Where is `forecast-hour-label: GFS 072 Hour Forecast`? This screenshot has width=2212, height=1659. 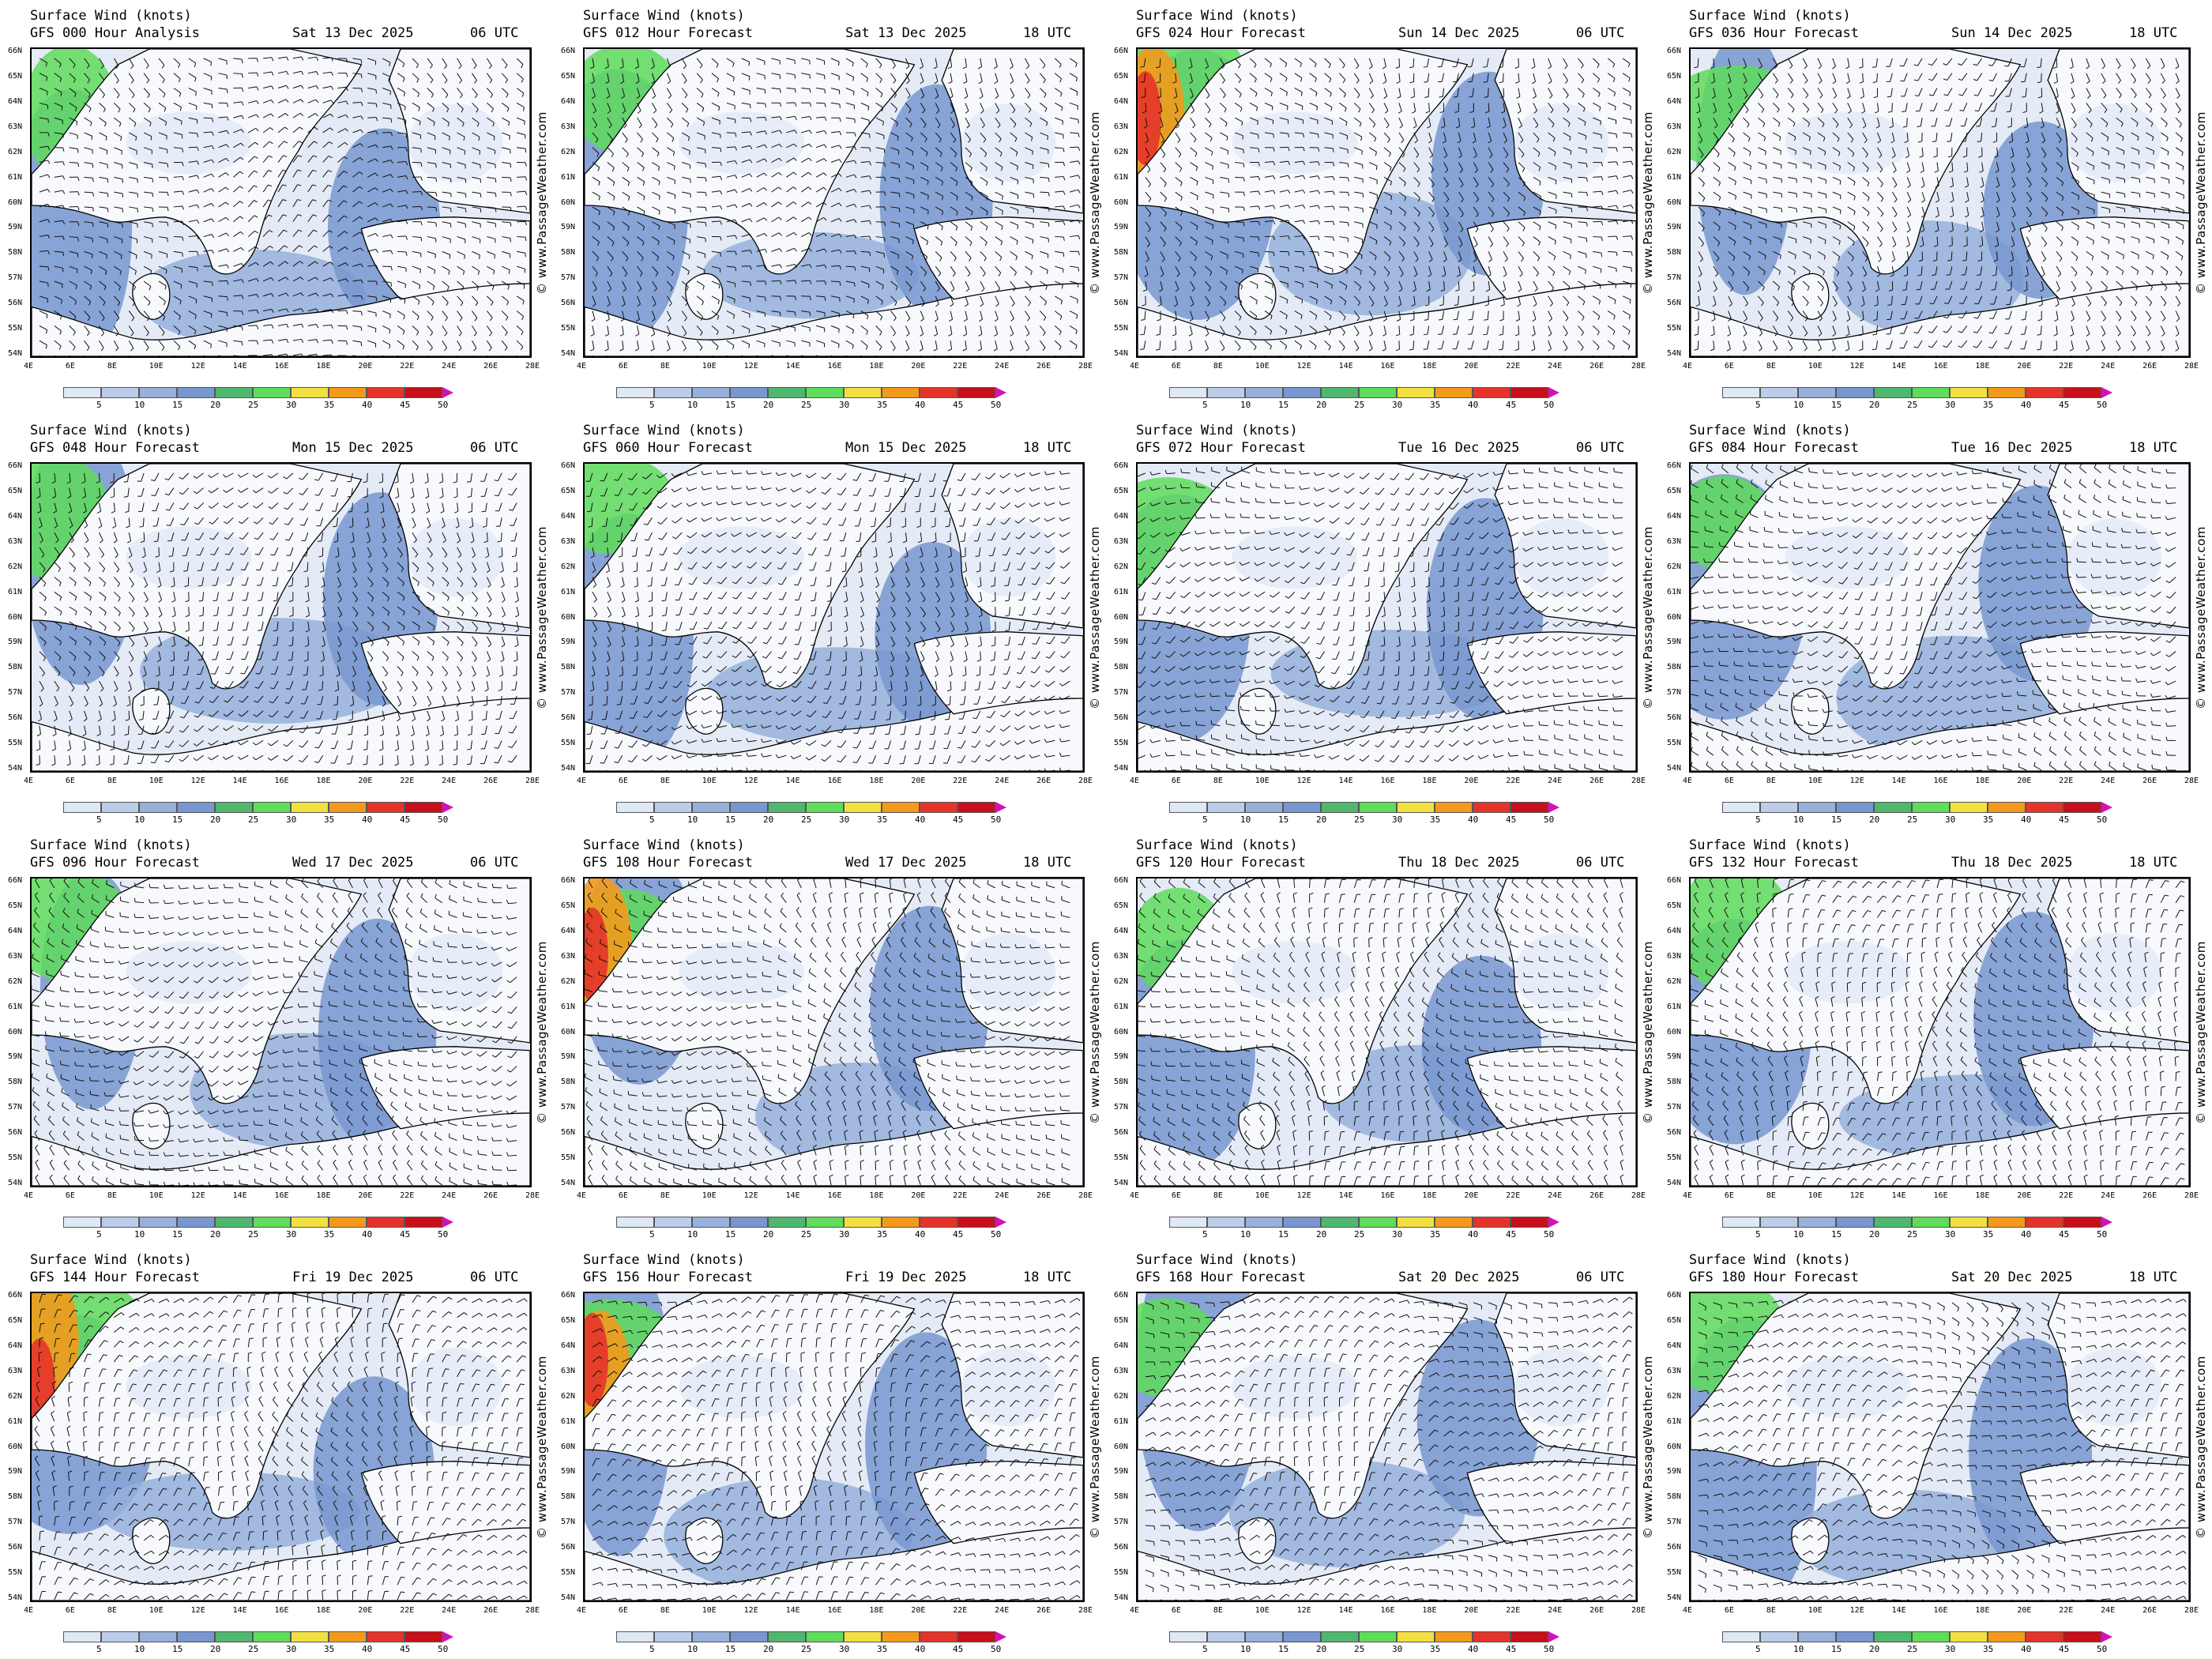
forecast-hour-label: GFS 072 Hour Forecast is located at coordinates (1221, 448).